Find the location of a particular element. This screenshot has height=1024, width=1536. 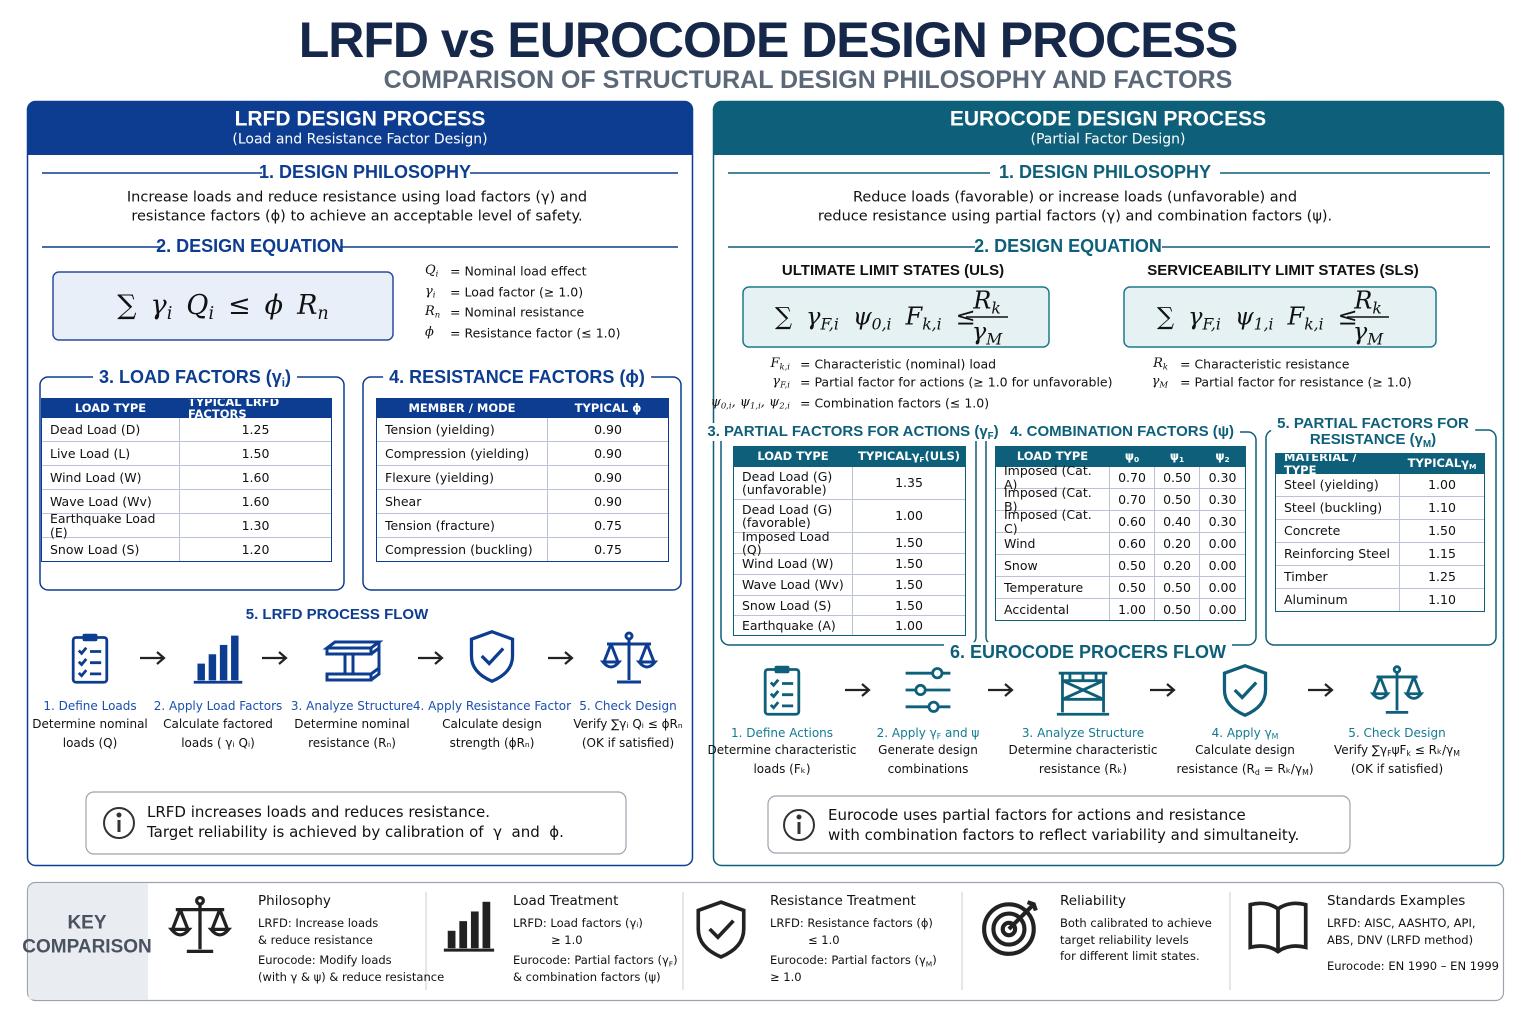

legend-symbol: ϕ is located at coordinates (429, 333).